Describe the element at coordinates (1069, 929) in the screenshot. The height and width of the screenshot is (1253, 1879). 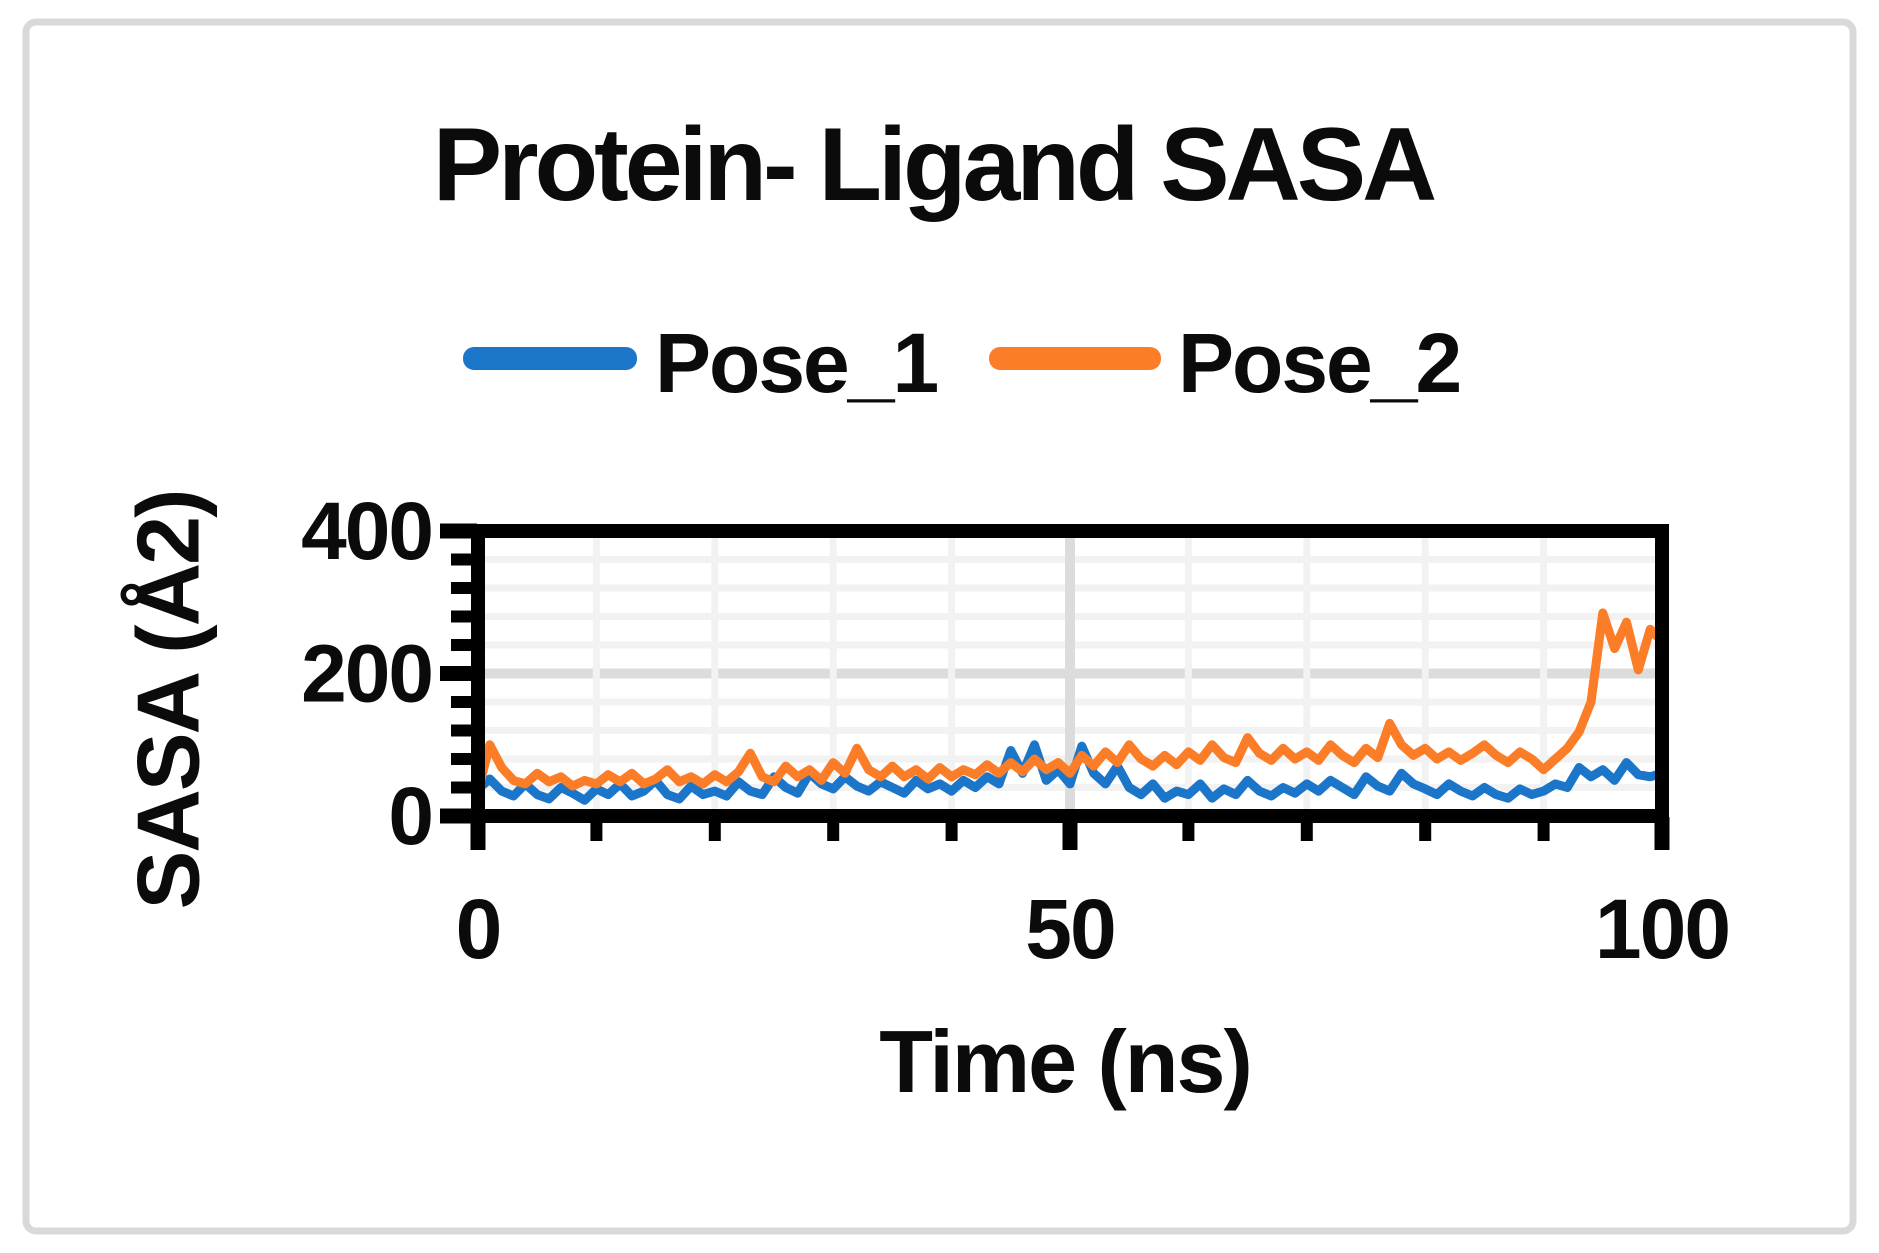
I see `x-tick-label: 50` at that location.